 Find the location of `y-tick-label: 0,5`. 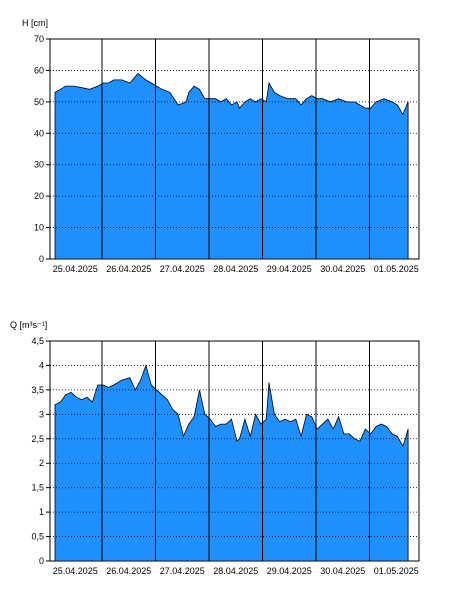

y-tick-label: 0,5 is located at coordinates (37, 537).